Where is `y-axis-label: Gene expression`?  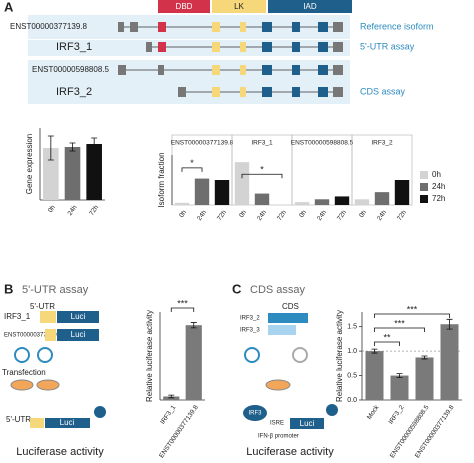
y-axis-label: Gene expression is located at coordinates (29, 164).